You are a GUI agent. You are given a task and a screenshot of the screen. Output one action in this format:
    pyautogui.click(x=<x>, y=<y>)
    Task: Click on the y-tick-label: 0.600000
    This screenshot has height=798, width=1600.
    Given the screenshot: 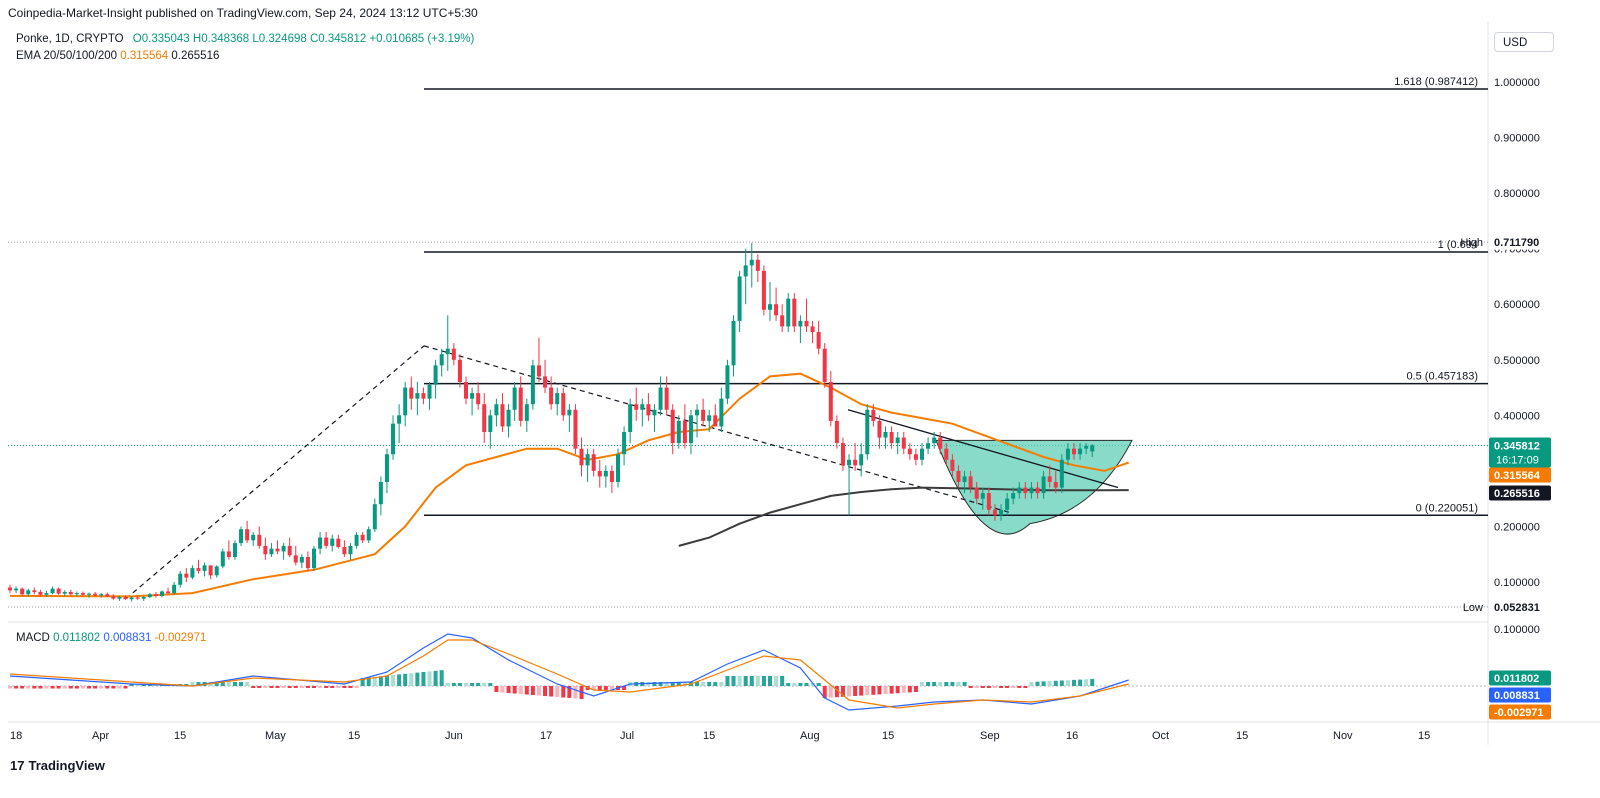 What is the action you would take?
    pyautogui.click(x=1517, y=305)
    